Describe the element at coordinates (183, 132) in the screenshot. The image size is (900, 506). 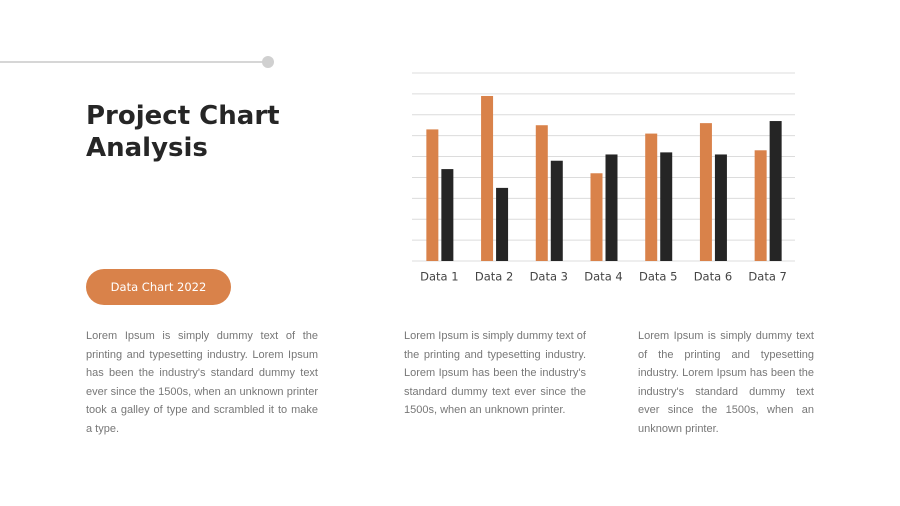
I see `slide-title: Project Chart Analysis` at that location.